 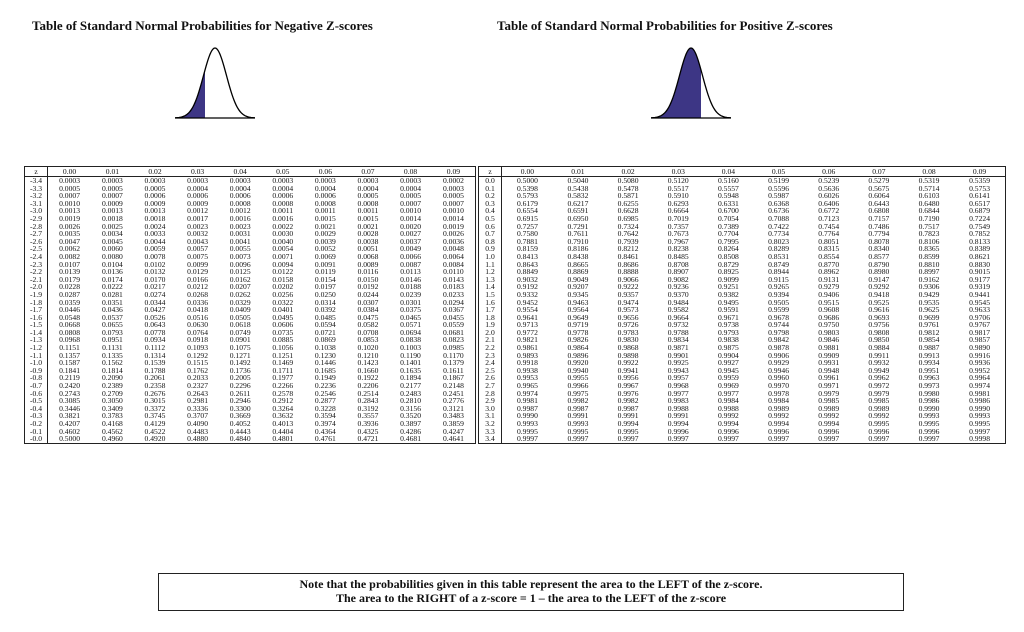 I want to click on probability-cell: 0.0007, so click(x=453, y=203).